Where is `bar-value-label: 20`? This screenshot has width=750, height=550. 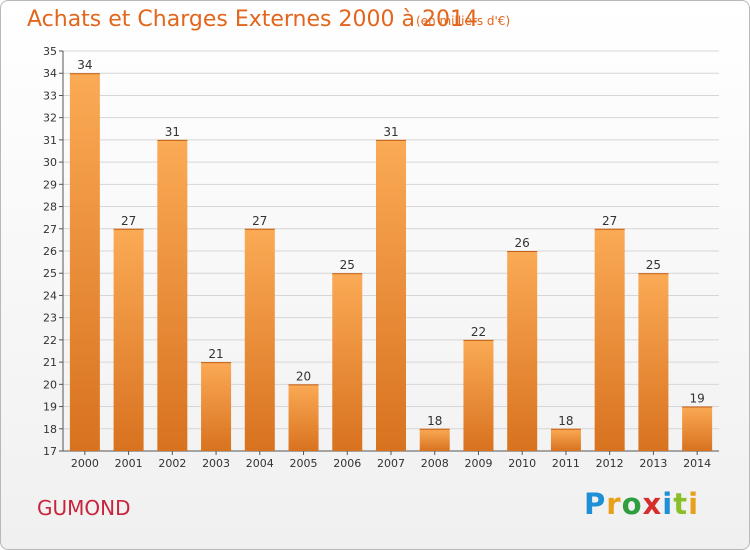 bar-value-label: 20 is located at coordinates (303, 376).